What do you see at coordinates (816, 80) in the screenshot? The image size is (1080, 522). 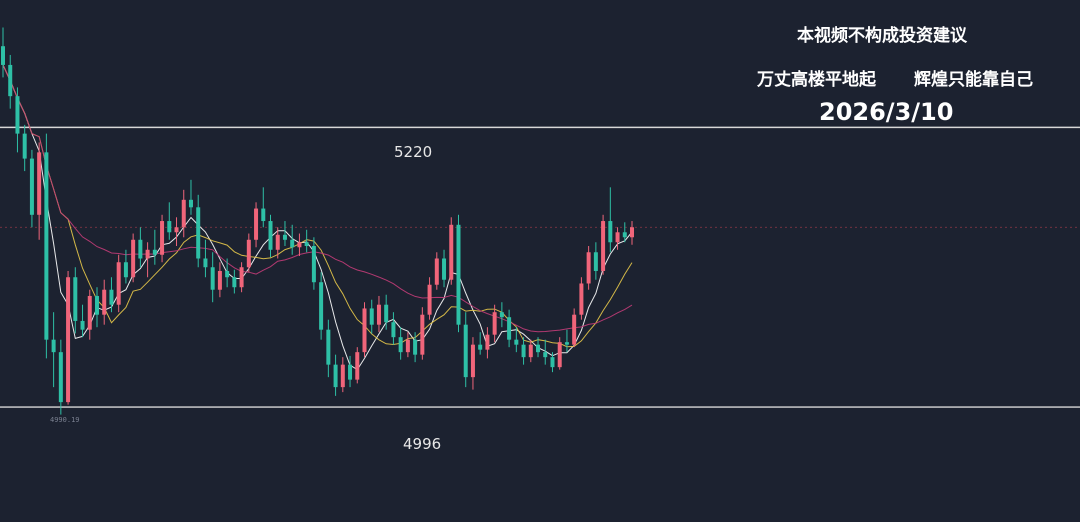 I see `motto-caption-left: 万丈高楼平地起` at bounding box center [816, 80].